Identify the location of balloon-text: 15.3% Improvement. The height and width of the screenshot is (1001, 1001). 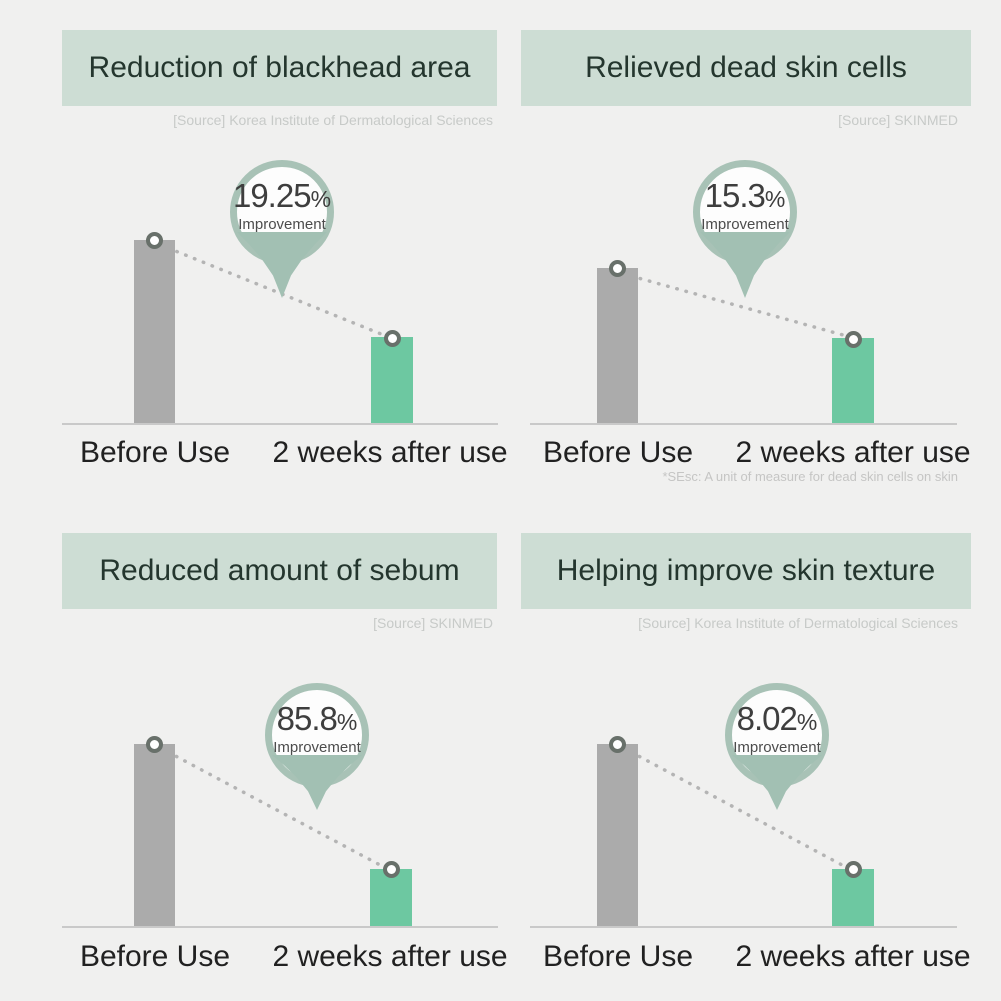
(745, 212).